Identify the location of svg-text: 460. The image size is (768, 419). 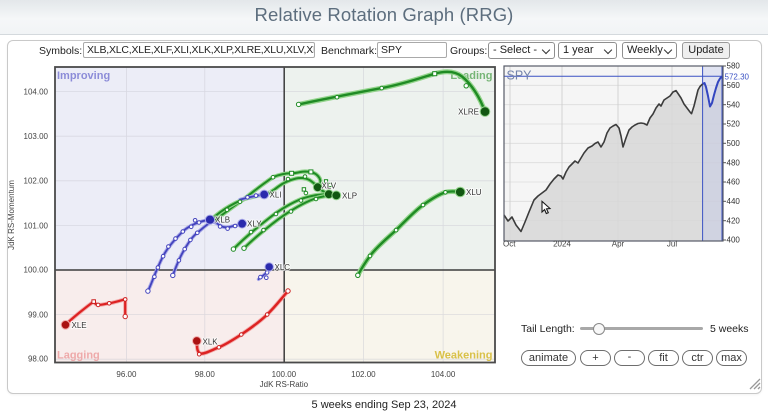
(734, 182).